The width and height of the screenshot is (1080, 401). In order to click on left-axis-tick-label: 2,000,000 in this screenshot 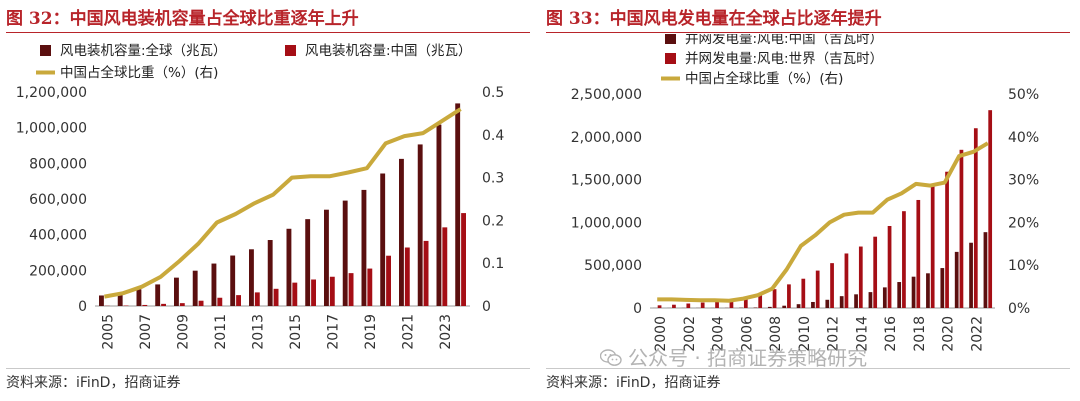, I will do `click(606, 138)`.